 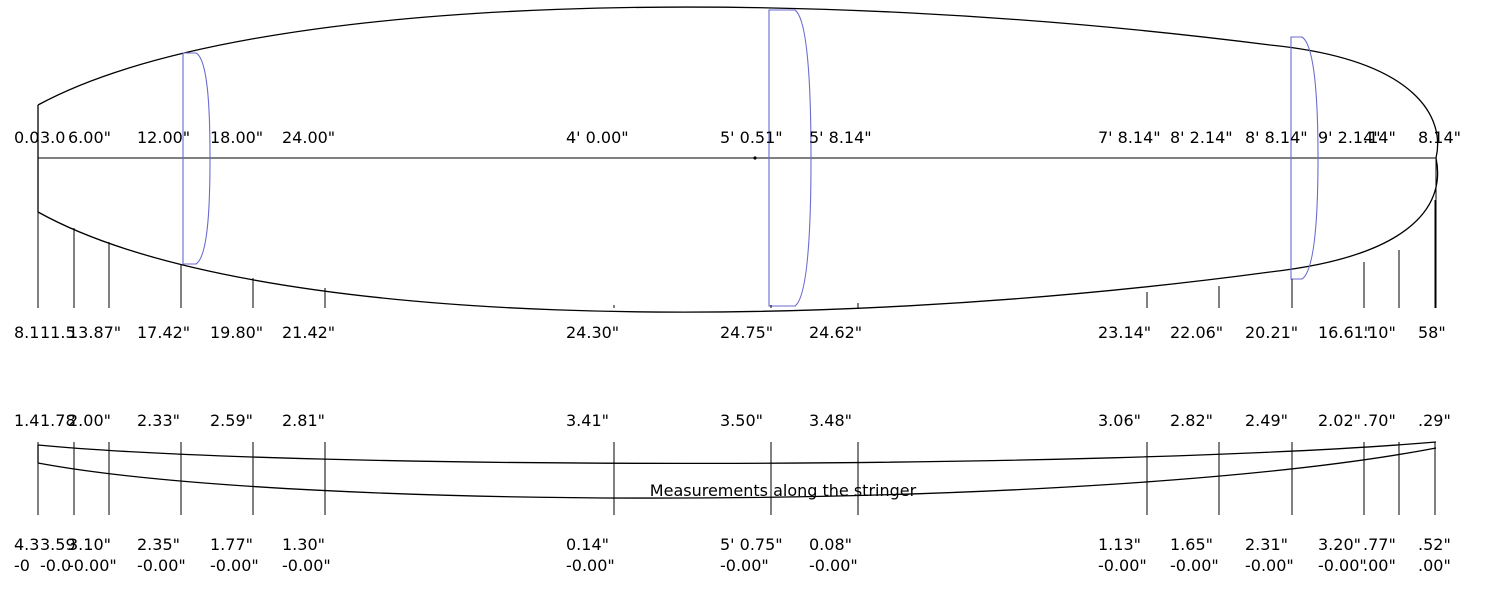 What do you see at coordinates (58, 544) in the screenshot?
I see `station-rocker-label: 3.59` at bounding box center [58, 544].